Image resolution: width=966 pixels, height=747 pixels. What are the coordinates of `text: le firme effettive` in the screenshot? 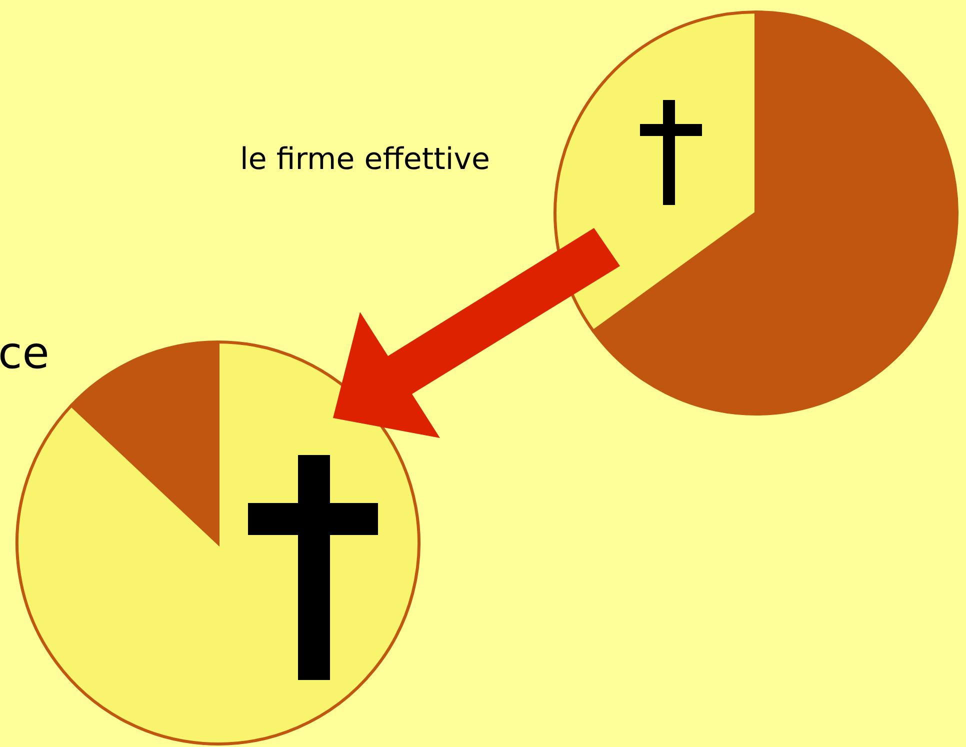 It's located at (365, 159).